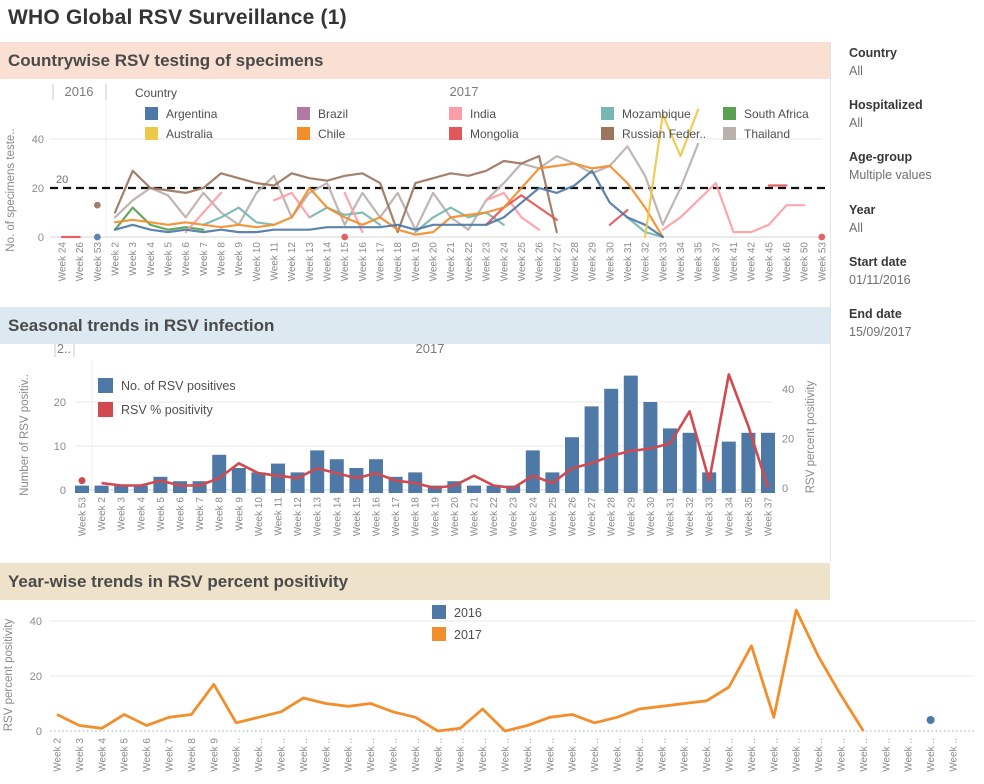 This screenshot has height=784, width=984. I want to click on x-tick-label: Week 14, so click(337, 517).